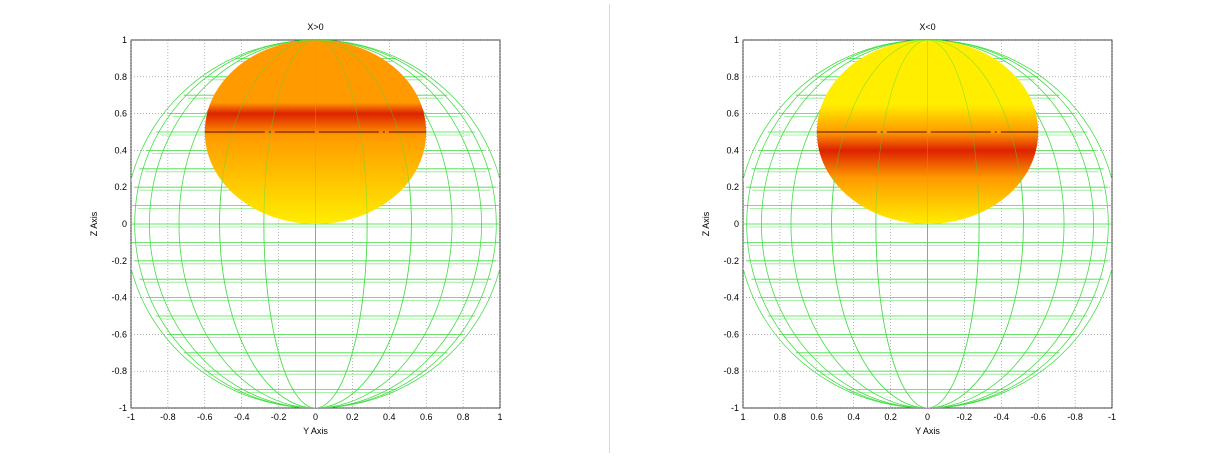  Describe the element at coordinates (927, 27) in the screenshot. I see `chart-title: X<0` at that location.